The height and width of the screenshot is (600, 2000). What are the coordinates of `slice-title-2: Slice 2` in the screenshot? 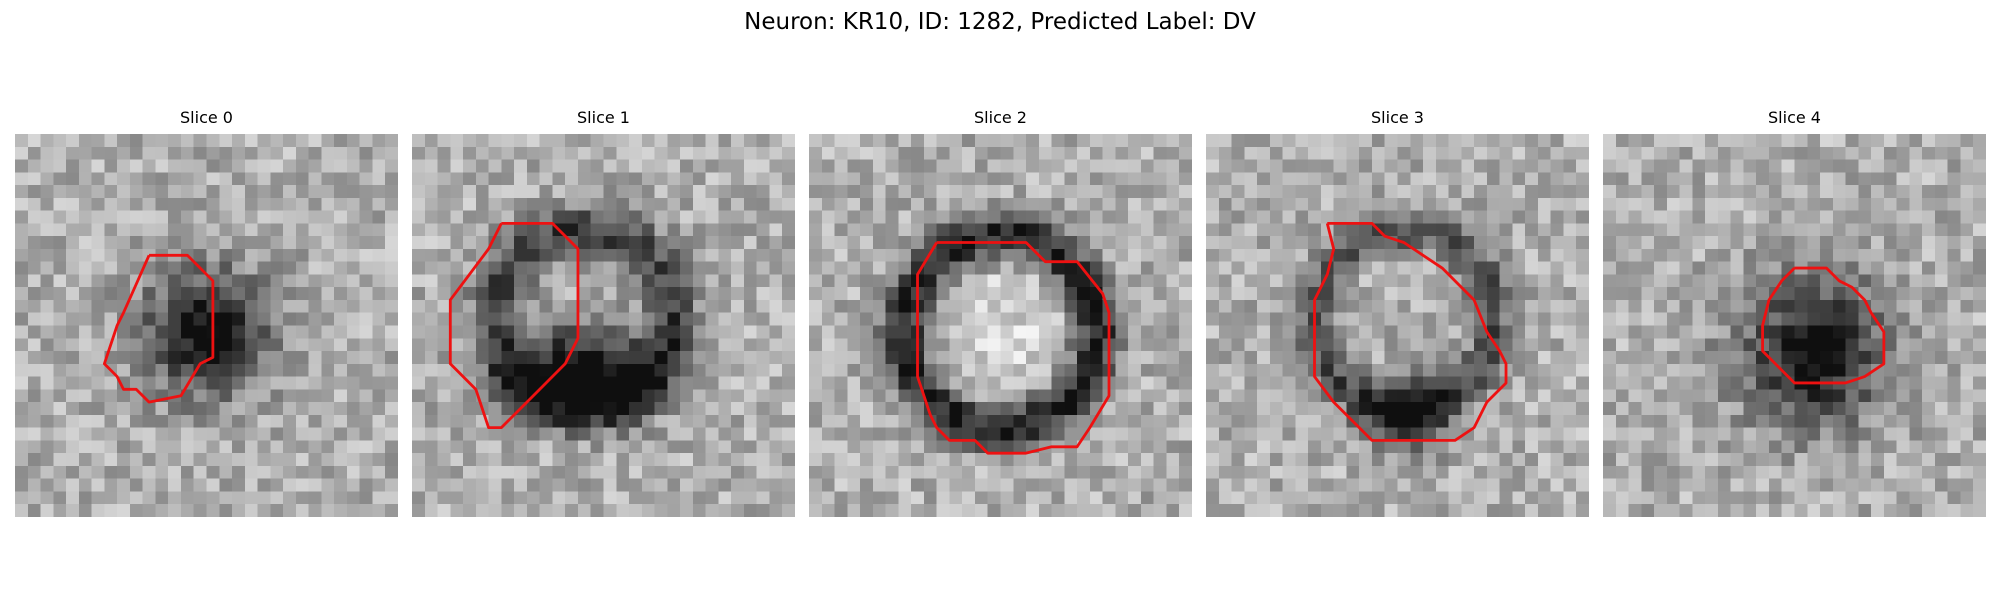 It's located at (1000, 117).